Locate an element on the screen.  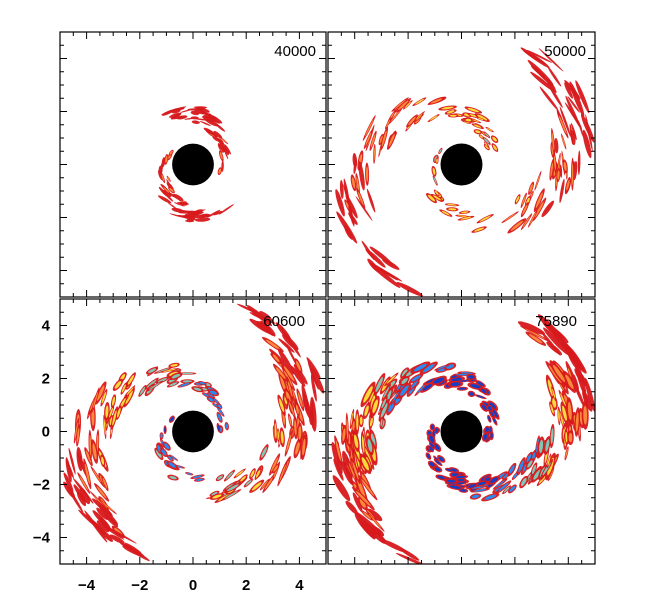
y-tick-label: −4 is located at coordinates (42, 538).